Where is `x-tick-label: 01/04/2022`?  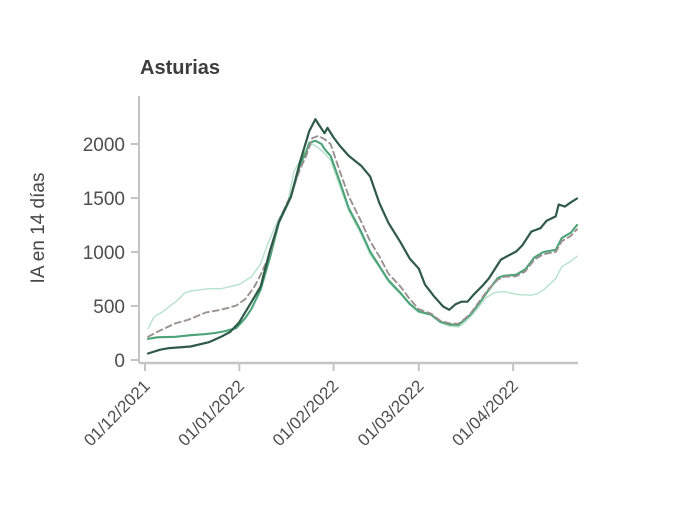
x-tick-label: 01/04/2022 is located at coordinates (485, 413).